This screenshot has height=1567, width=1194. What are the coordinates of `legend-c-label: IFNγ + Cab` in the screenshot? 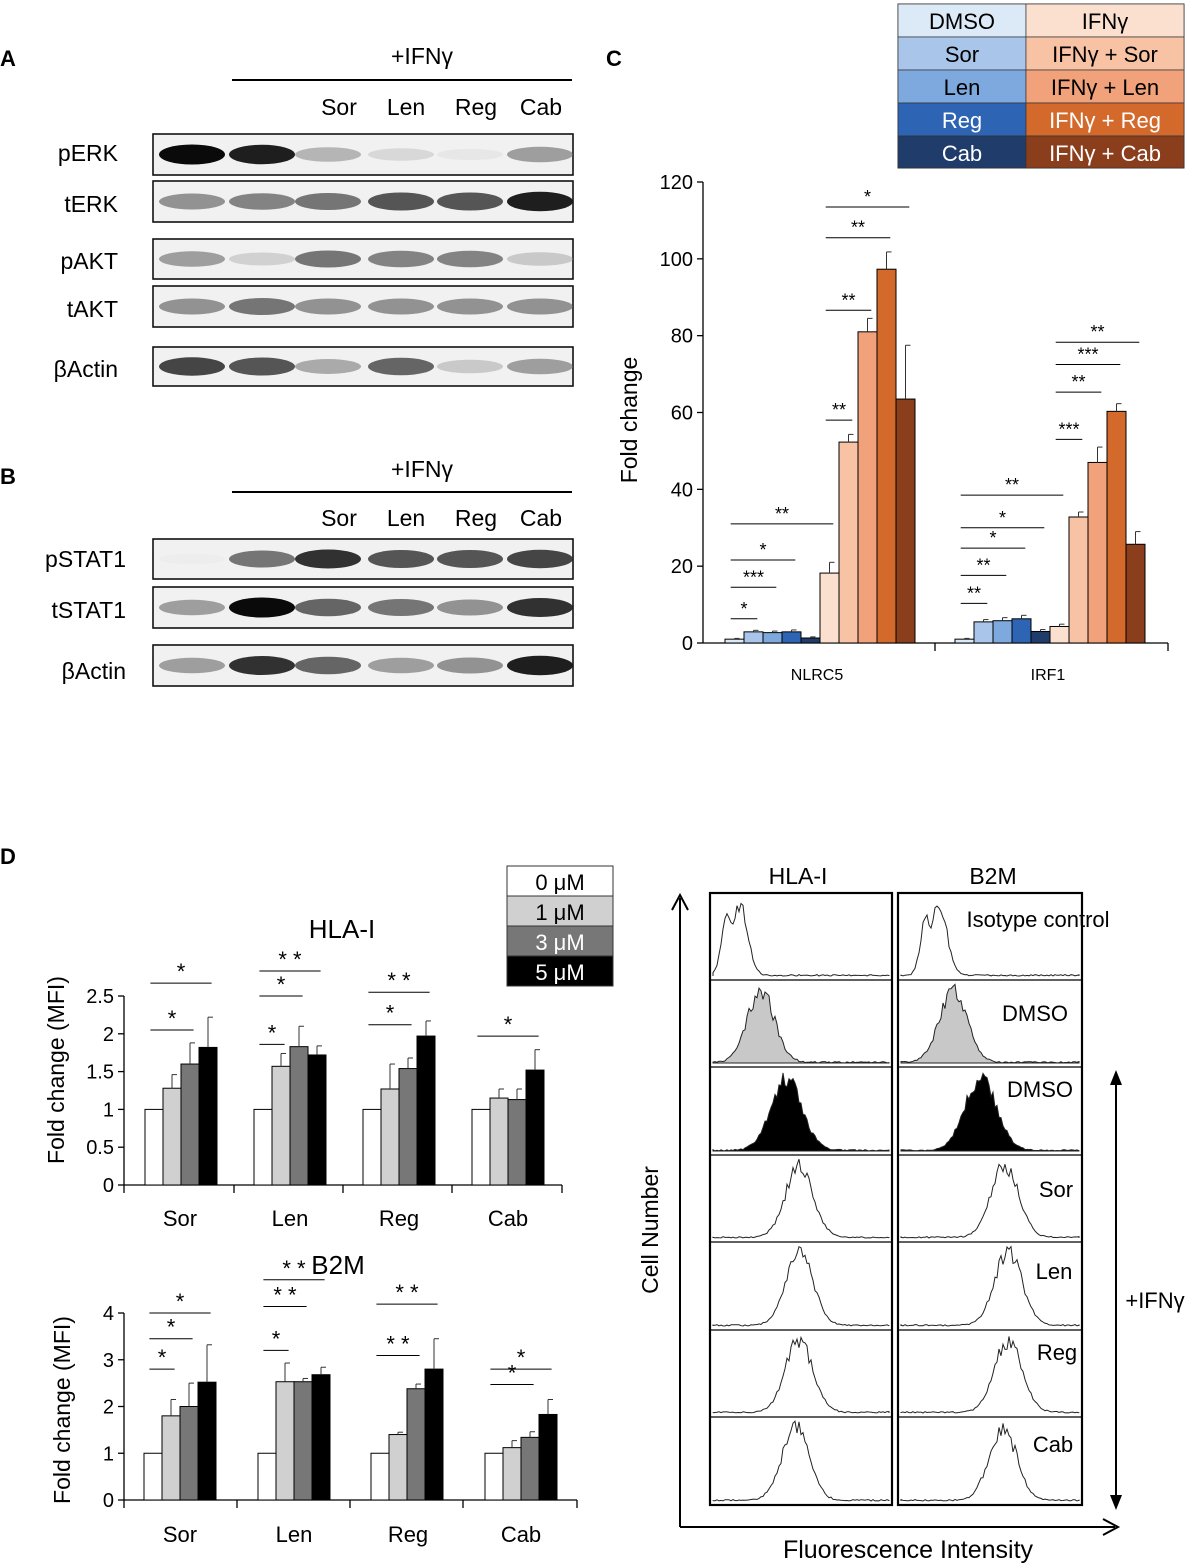 It's located at (1105, 153).